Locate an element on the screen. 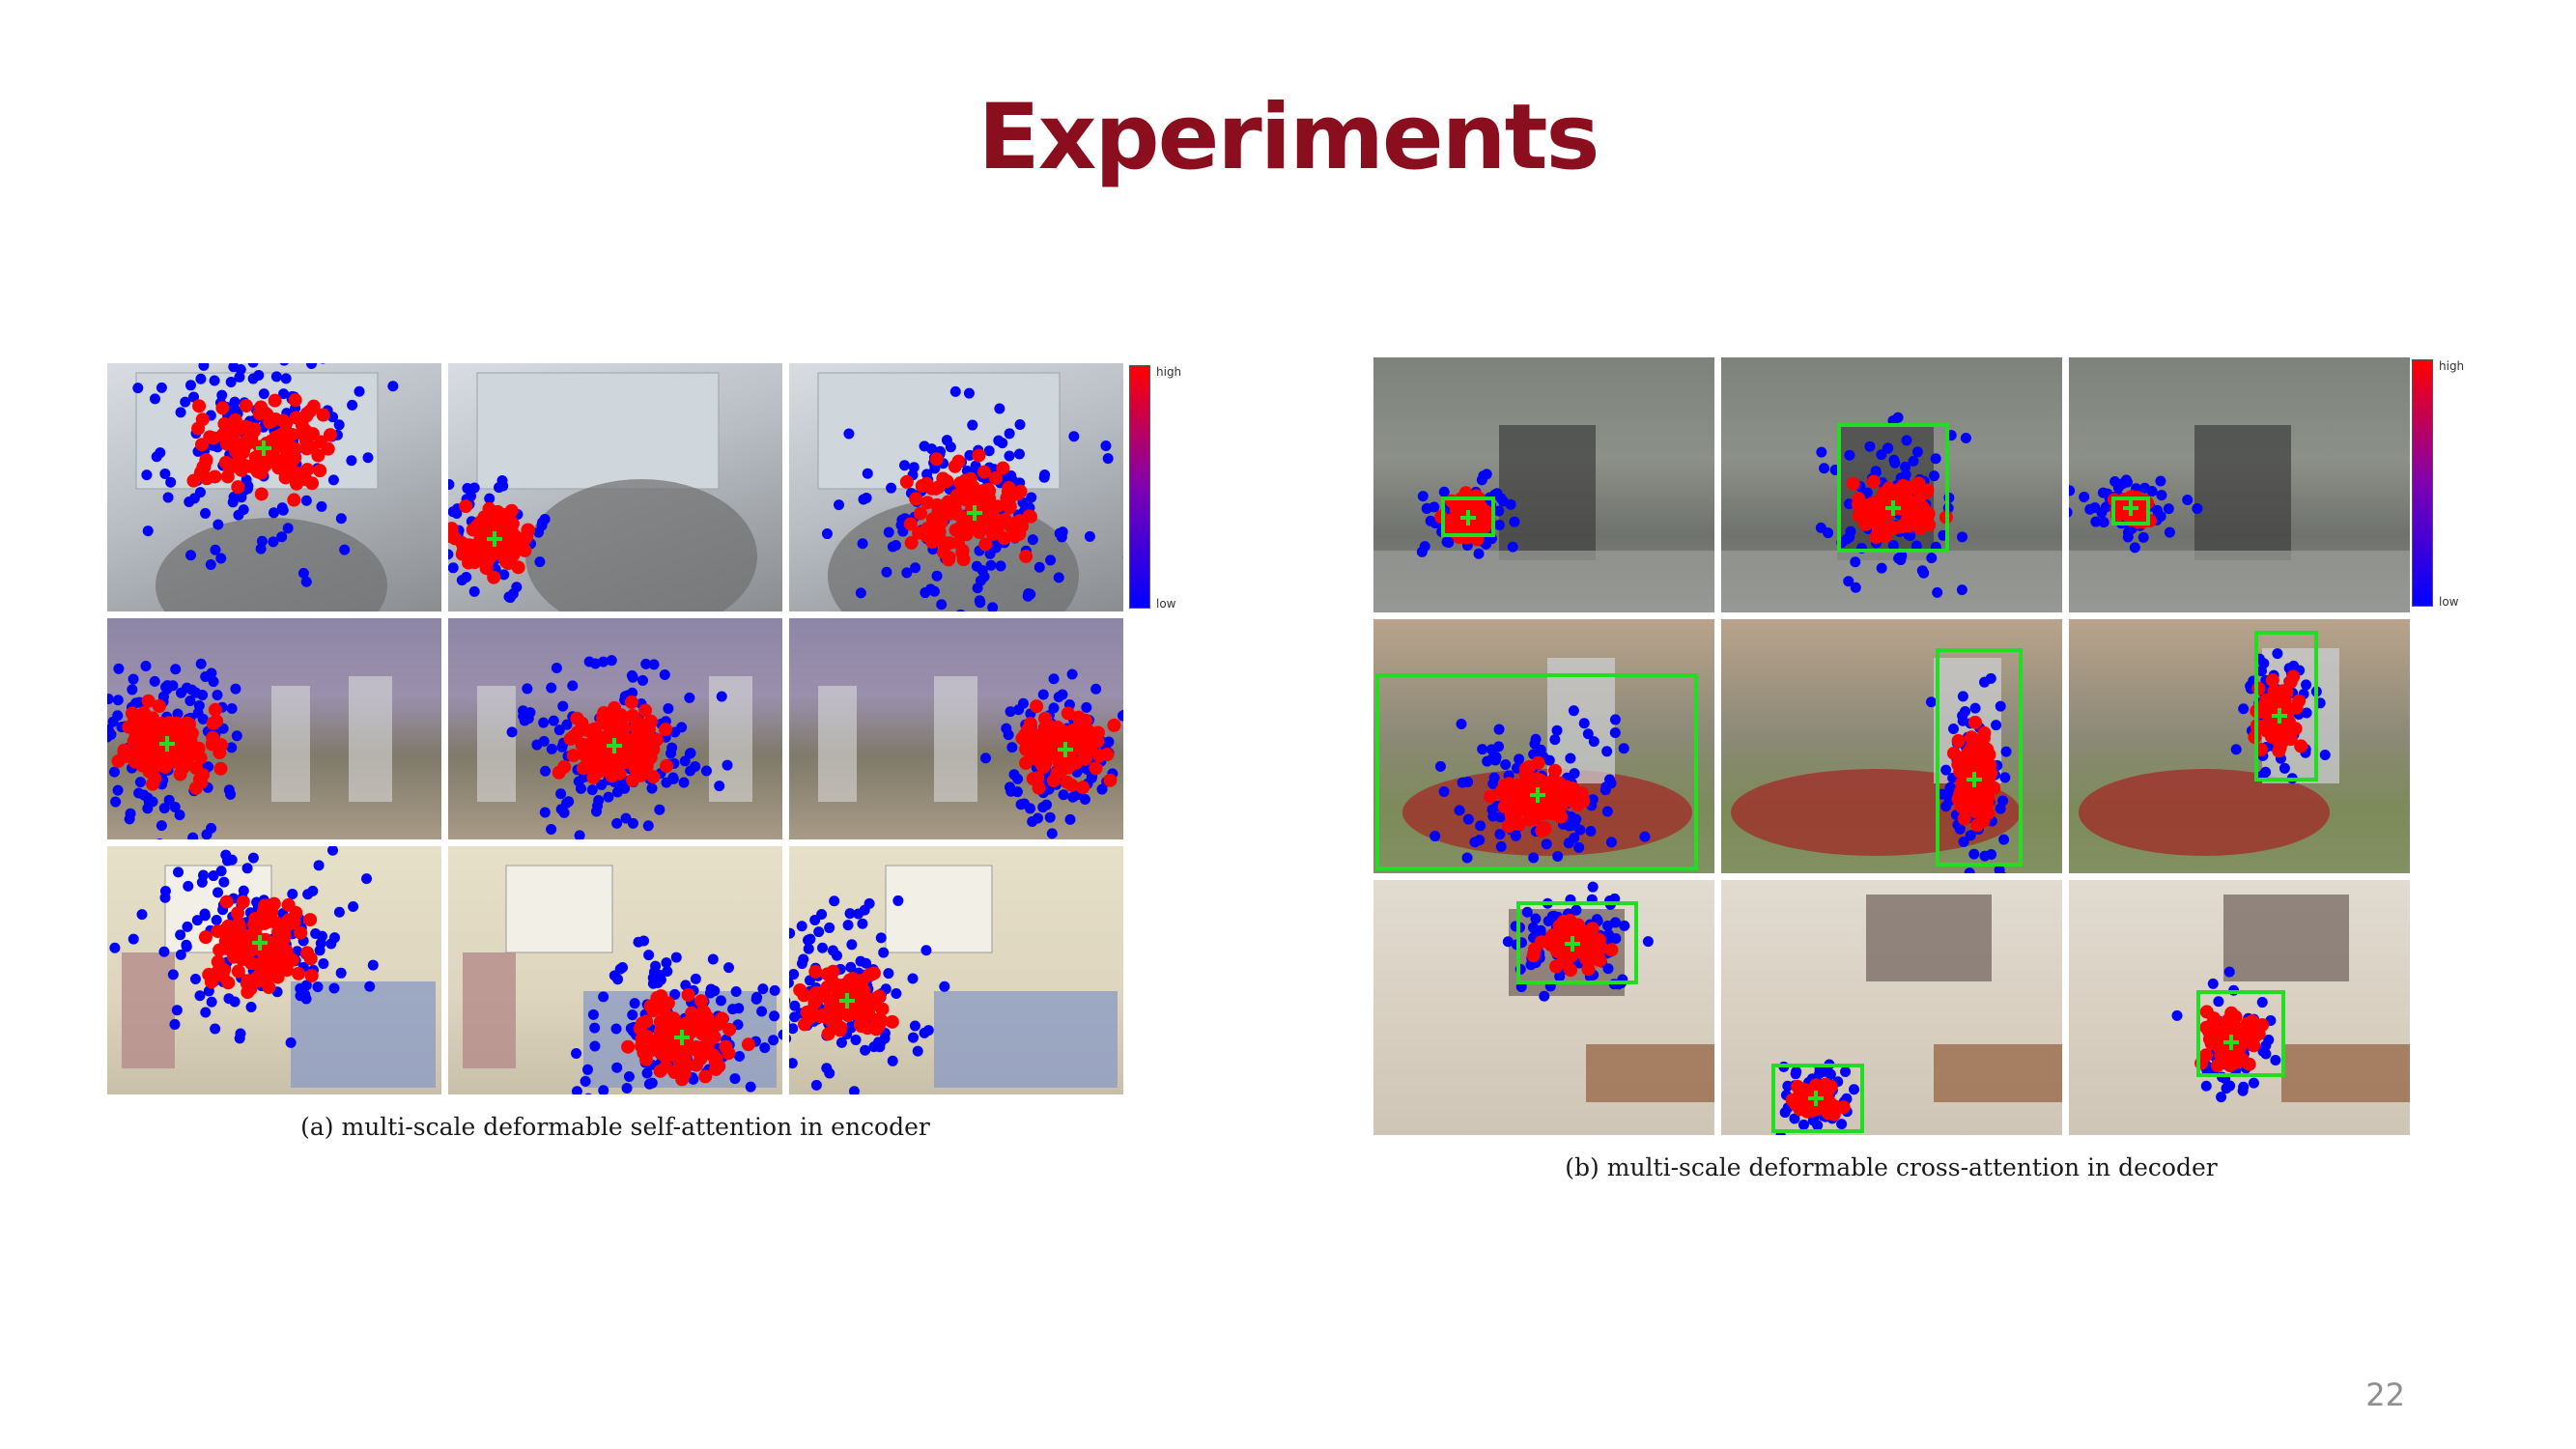 The image size is (2576, 1449). colorbar is located at coordinates (2422, 483).